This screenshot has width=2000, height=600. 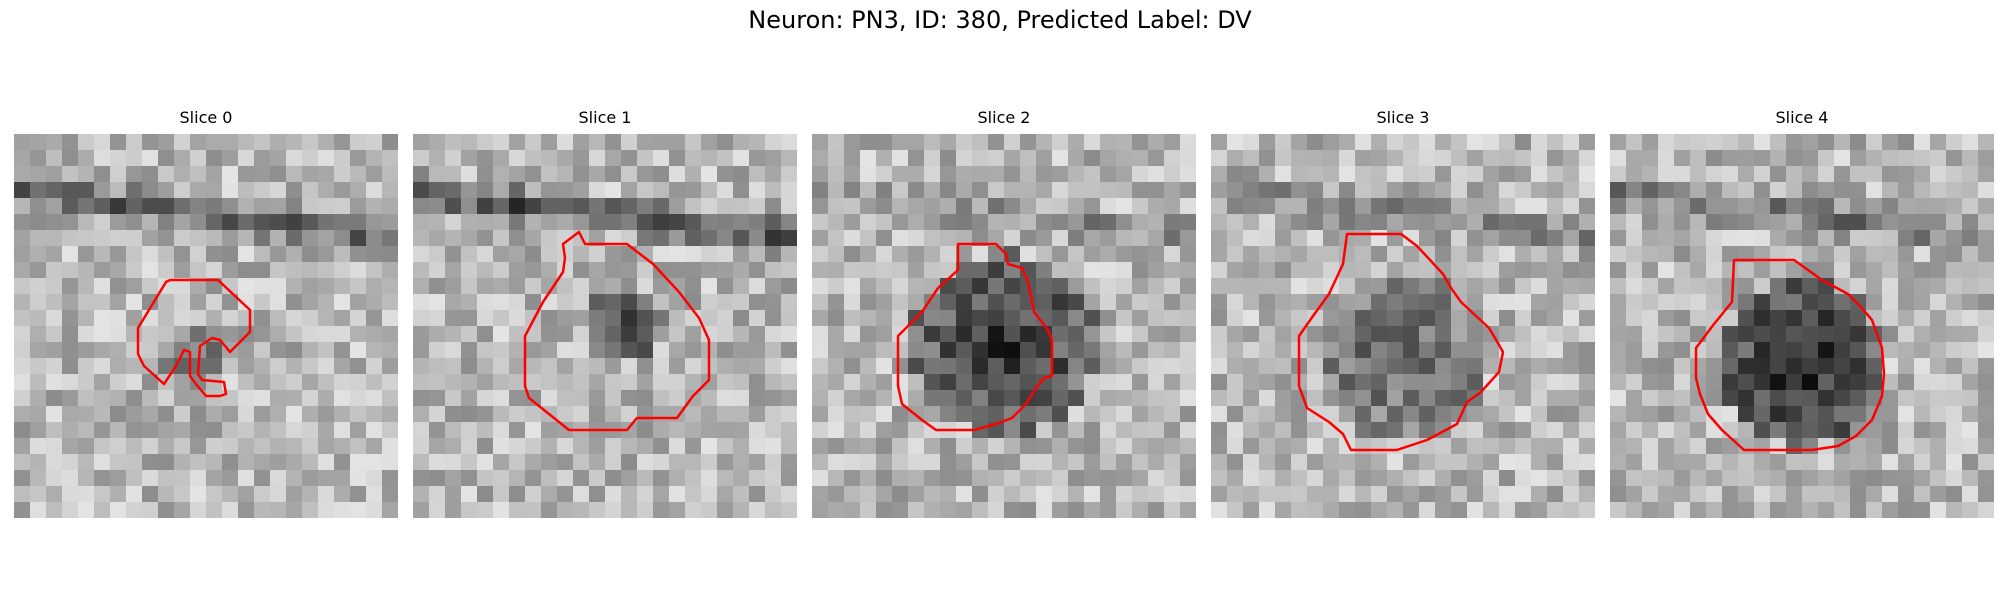 I want to click on slice-title-1: Slice 1, so click(x=605, y=117).